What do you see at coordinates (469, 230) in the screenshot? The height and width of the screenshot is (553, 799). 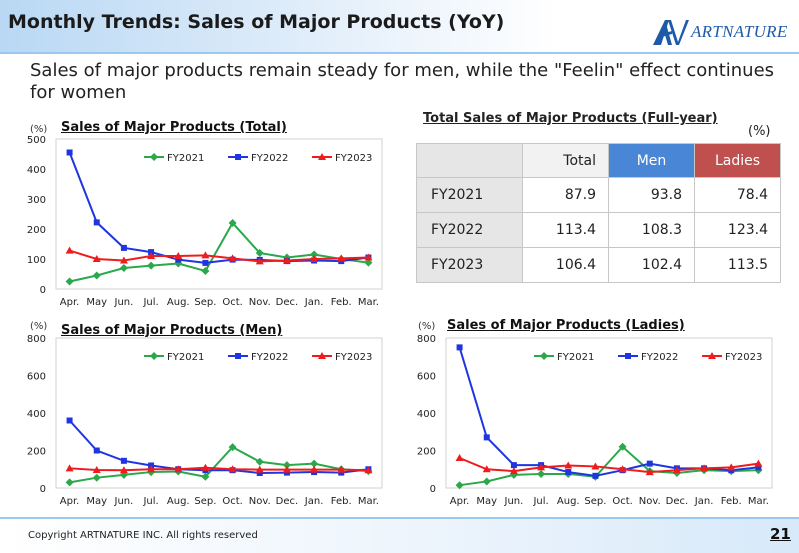 I see `table-cell-year: FY2022` at bounding box center [469, 230].